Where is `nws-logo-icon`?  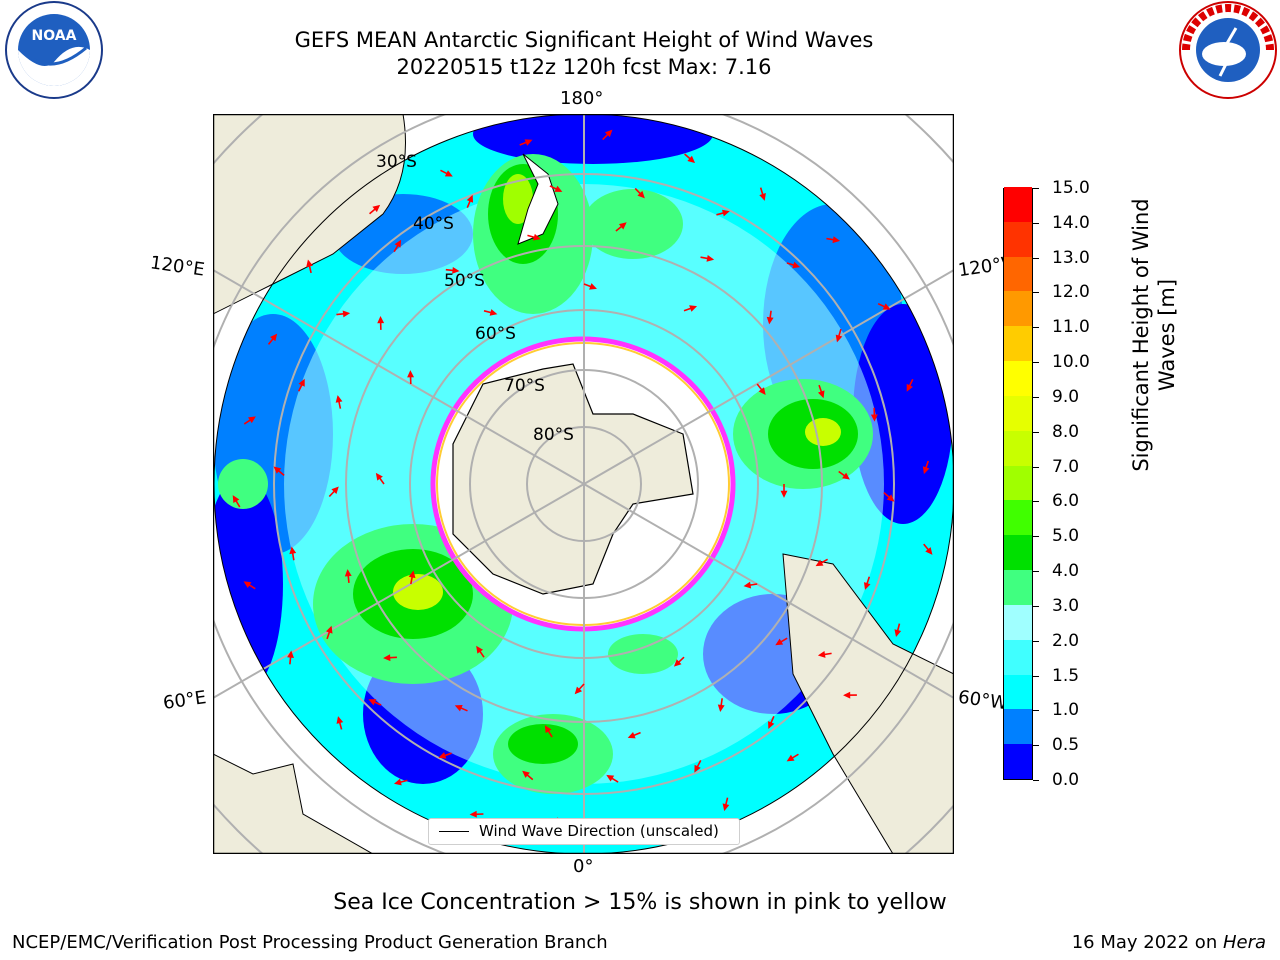 nws-logo-icon is located at coordinates (1228, 50).